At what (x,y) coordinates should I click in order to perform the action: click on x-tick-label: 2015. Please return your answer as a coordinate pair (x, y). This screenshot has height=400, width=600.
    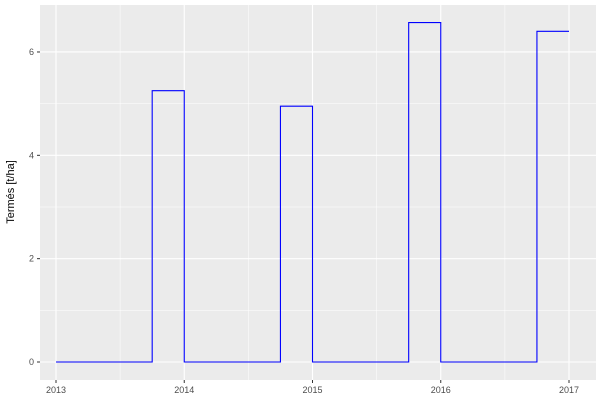
    Looking at the image, I should click on (312, 390).